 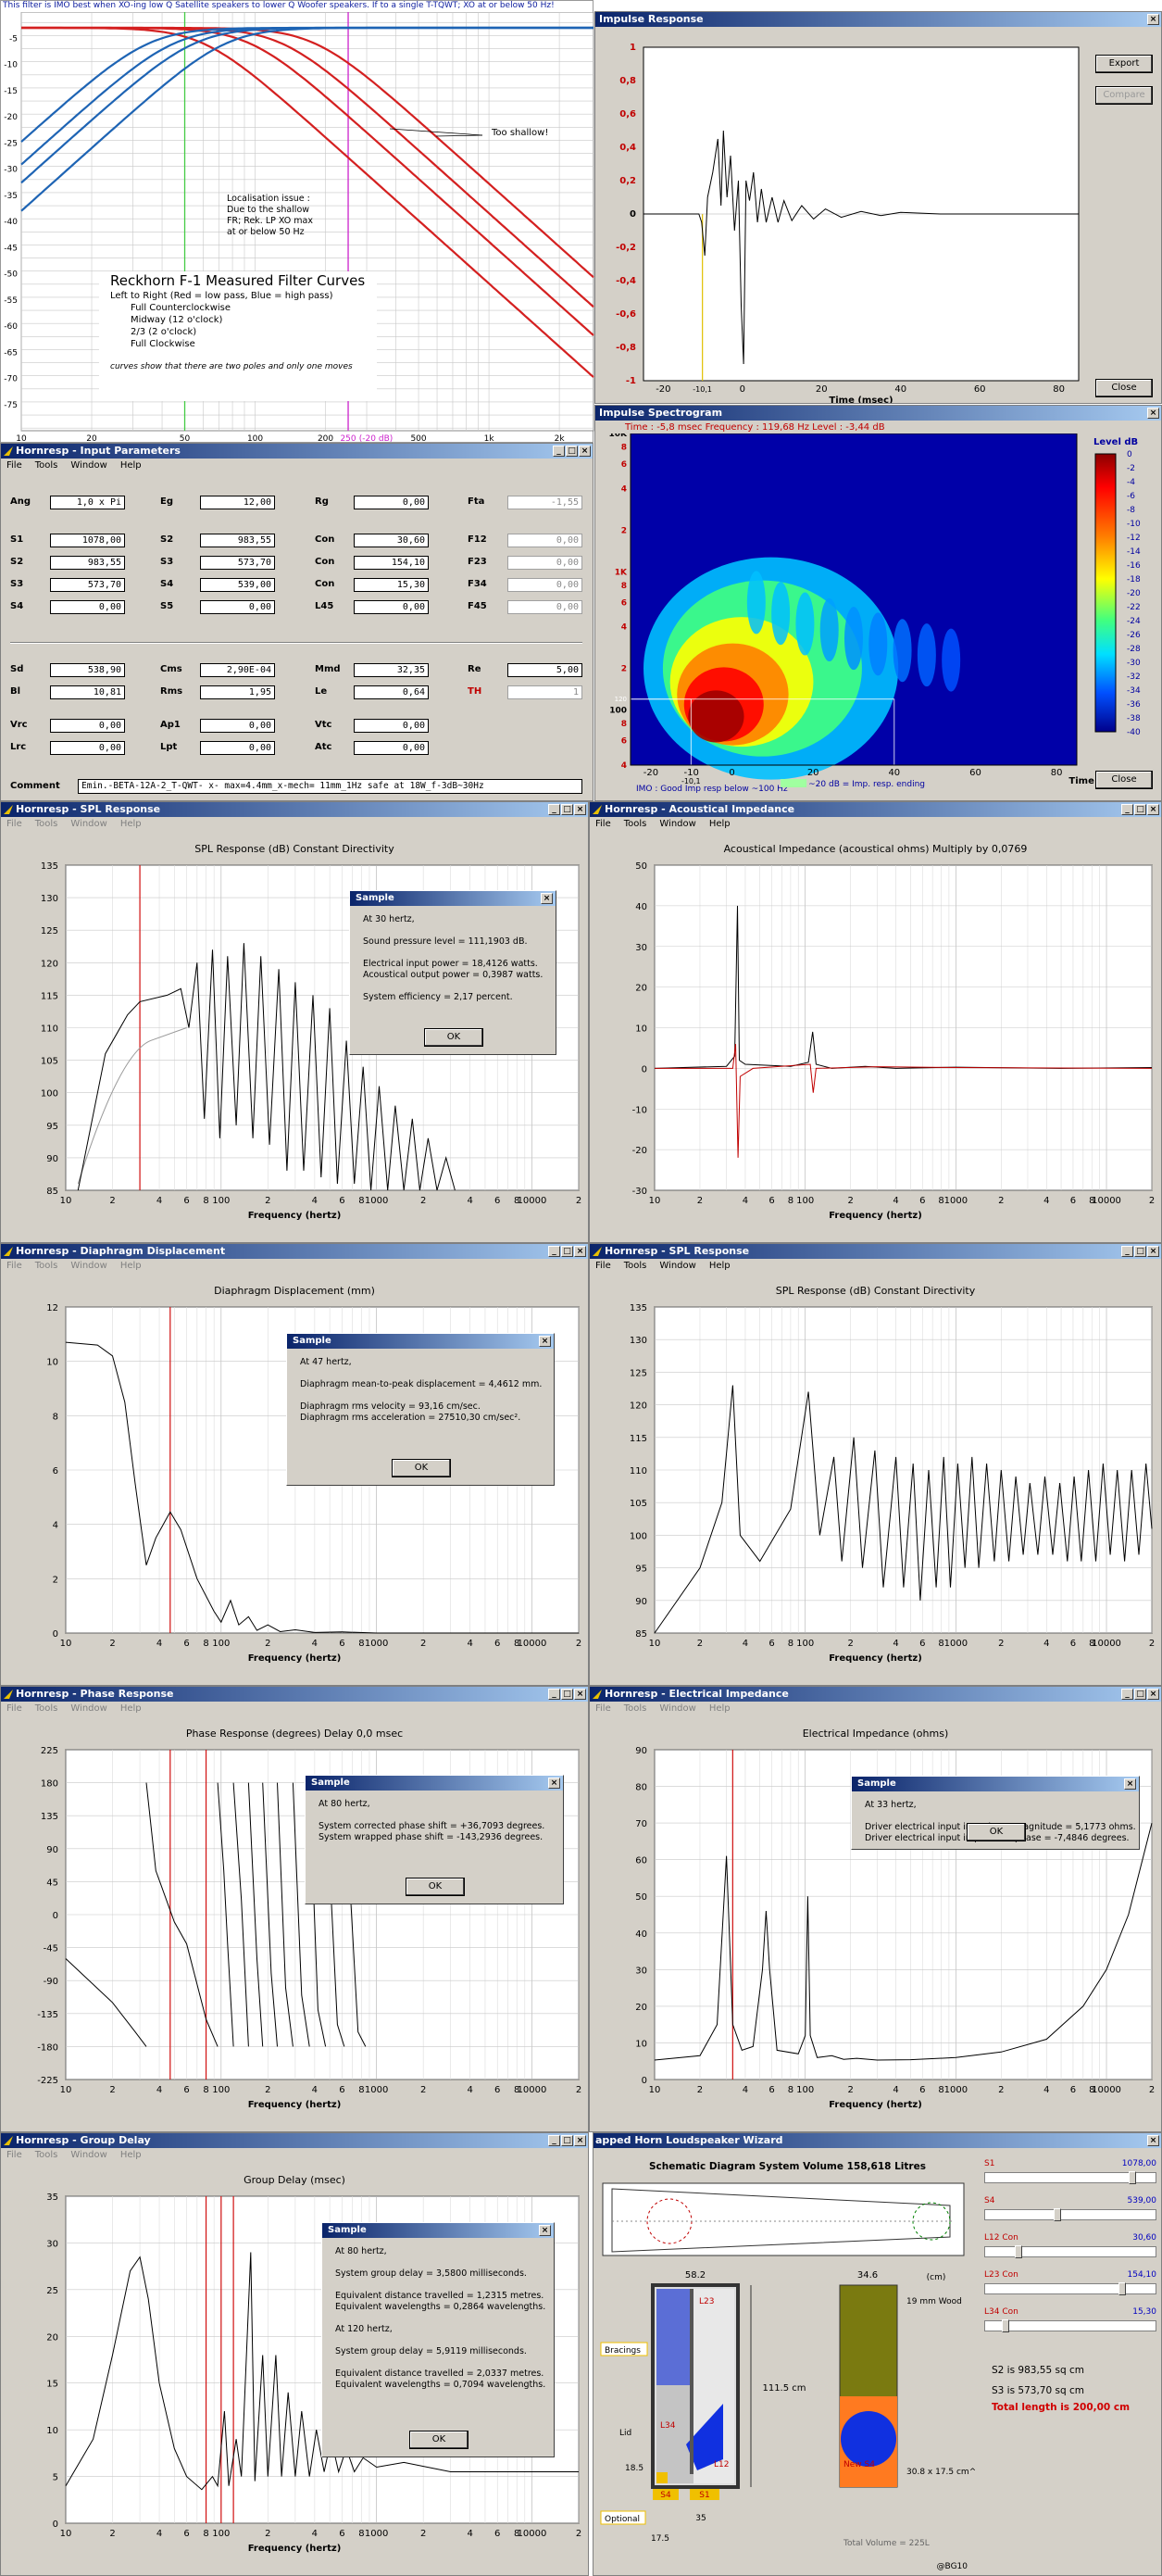 I want to click on param-field: 2,90E-04, so click(x=237, y=670).